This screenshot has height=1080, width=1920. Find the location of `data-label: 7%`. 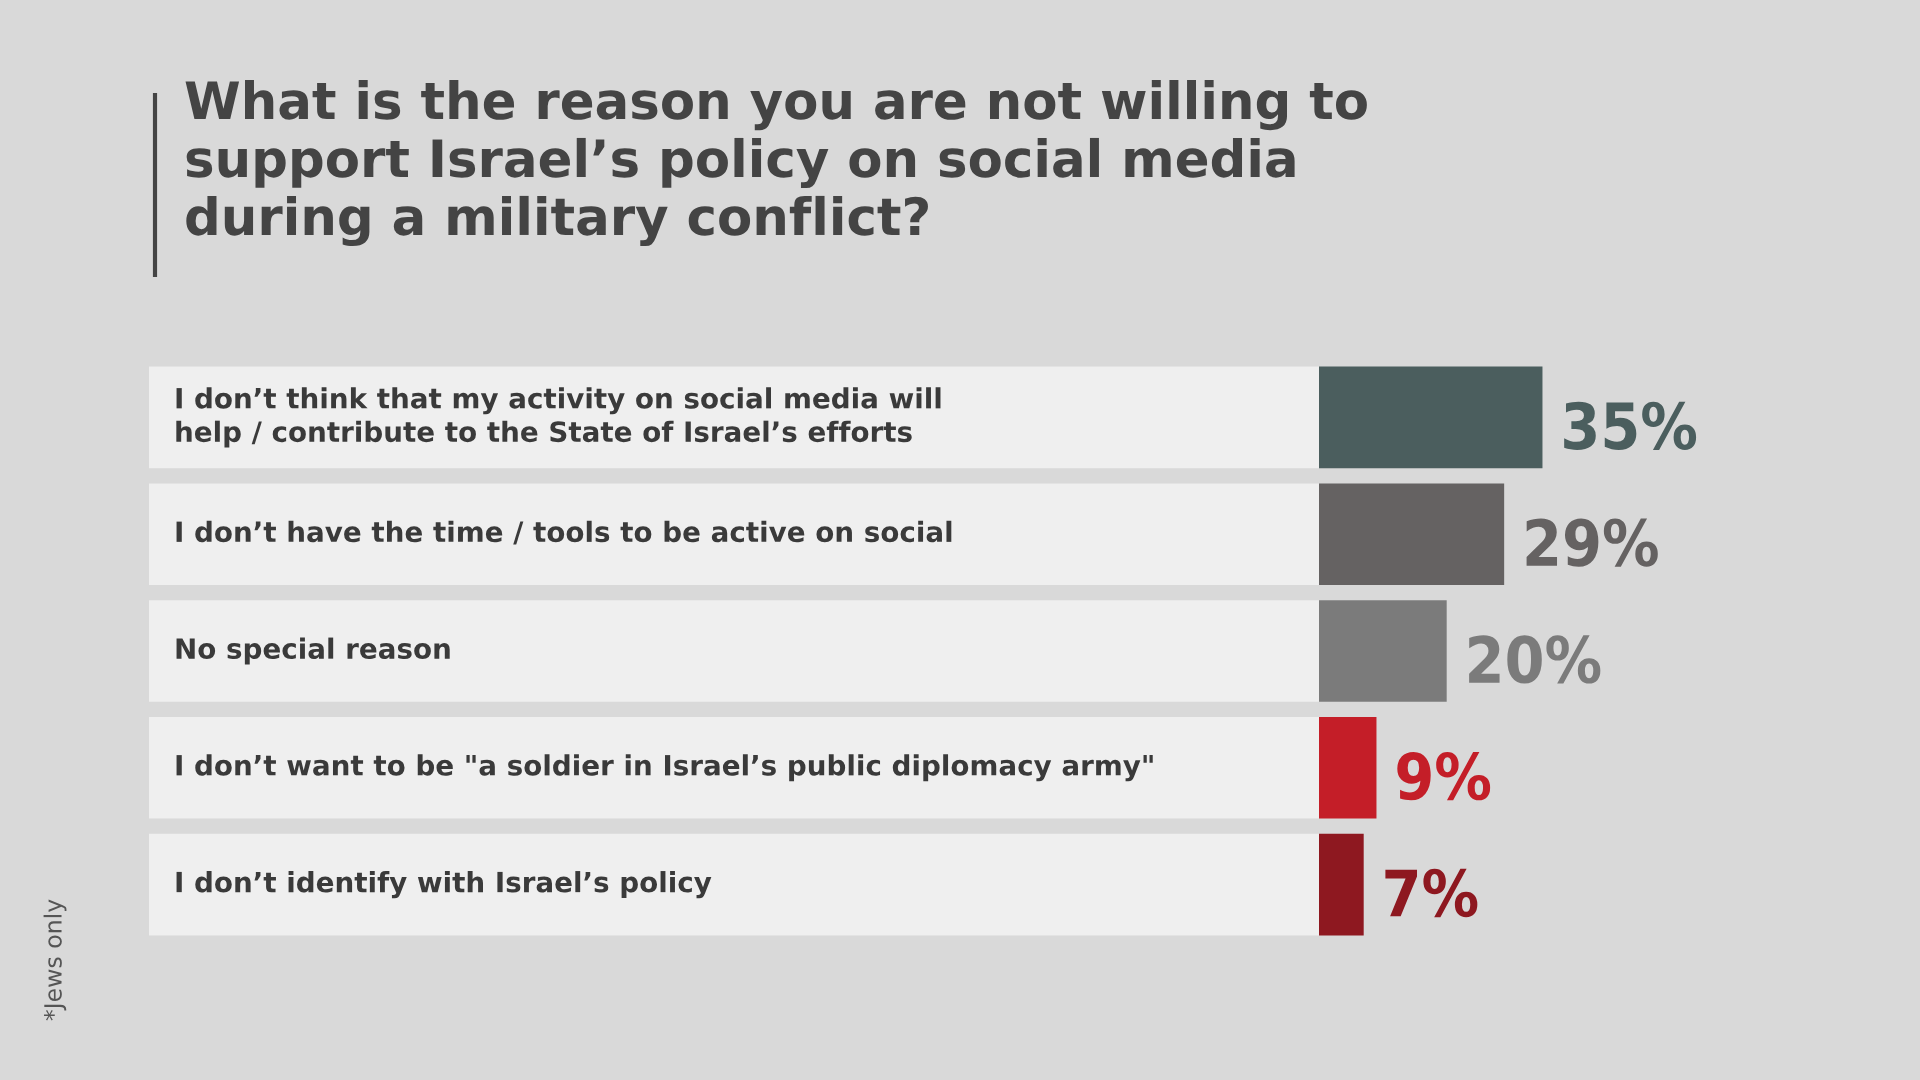

data-label: 7% is located at coordinates (1431, 893).